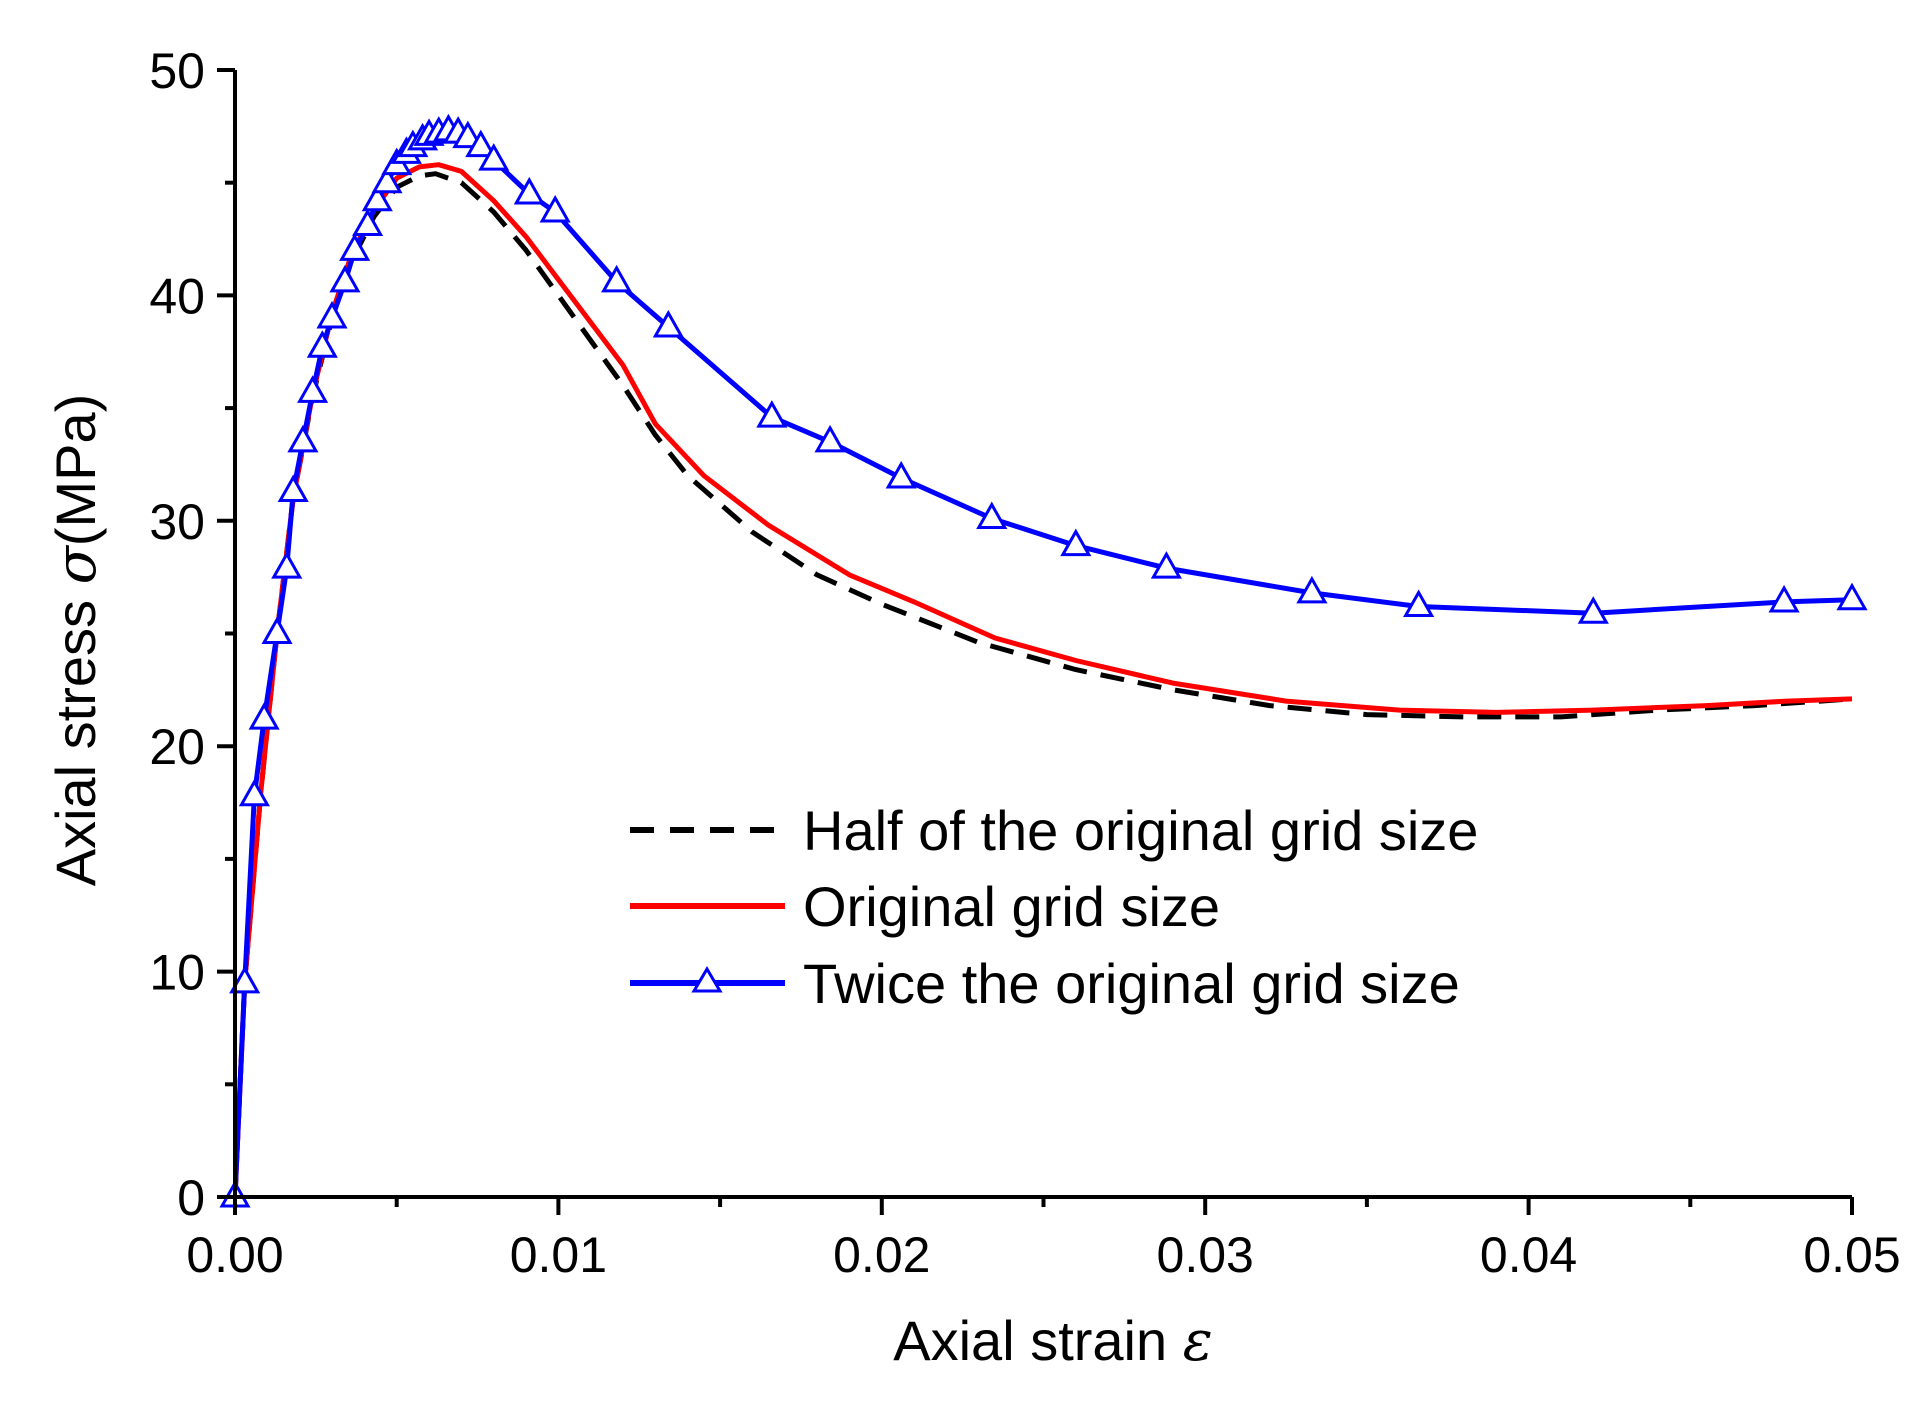  I want to click on x-tick-label: 0.00, so click(234, 1255).